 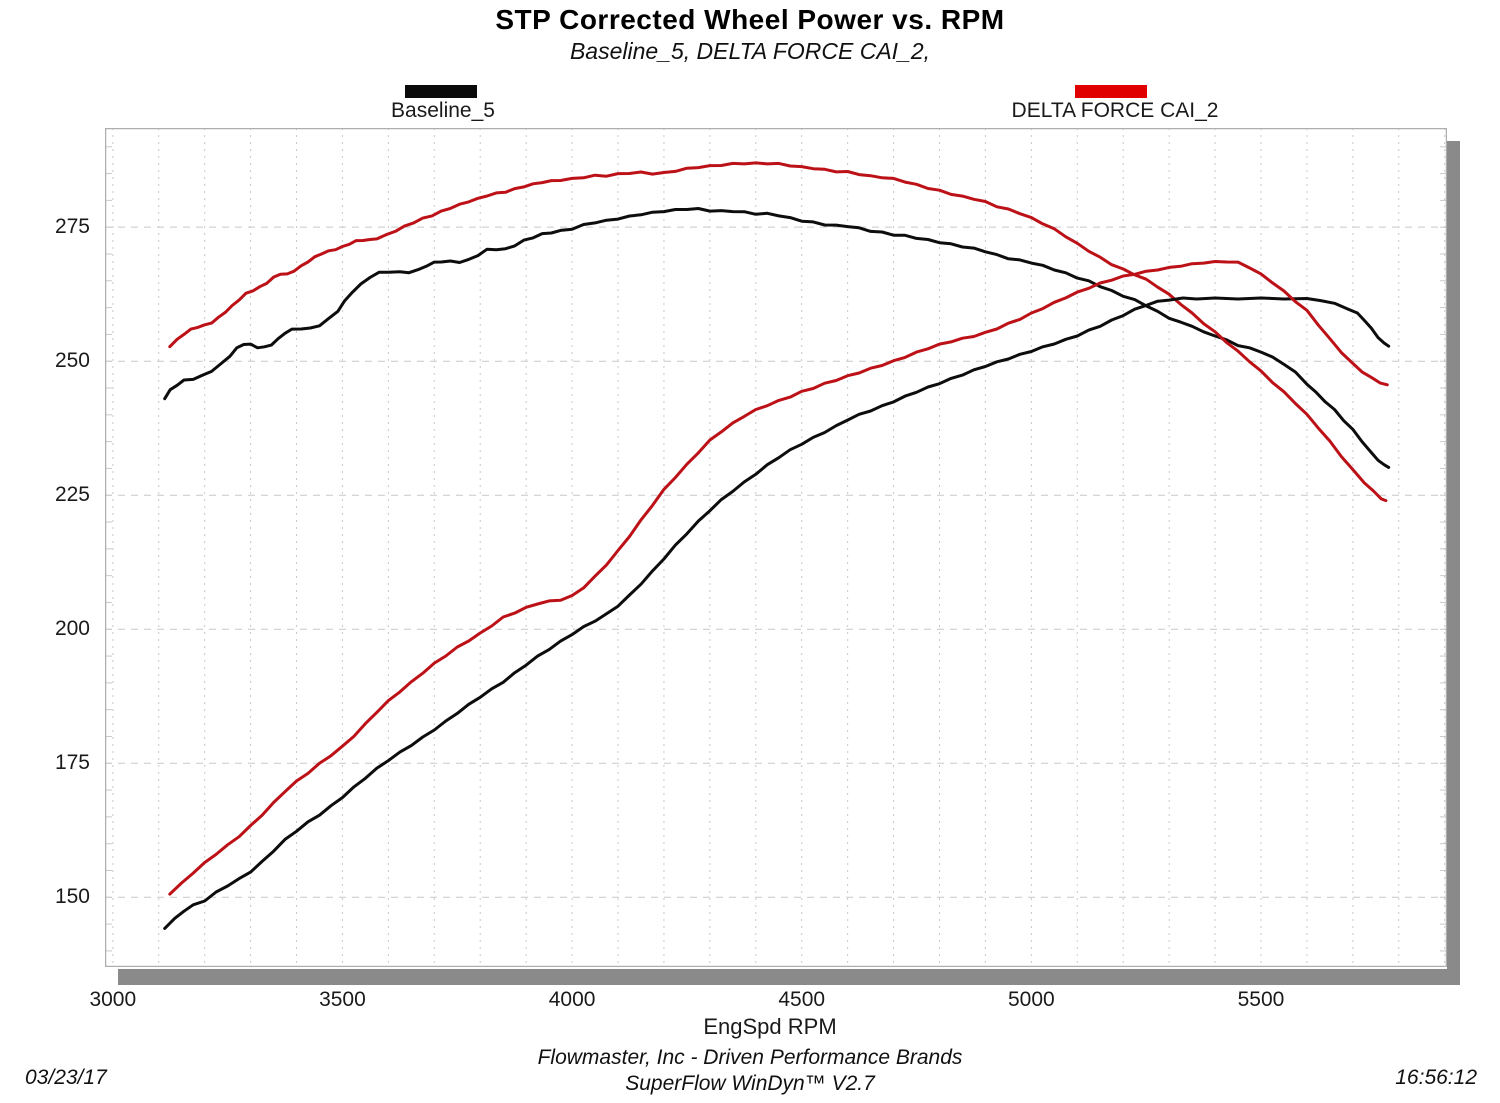 I want to click on legend-swatch-delta-force, so click(x=1111, y=91).